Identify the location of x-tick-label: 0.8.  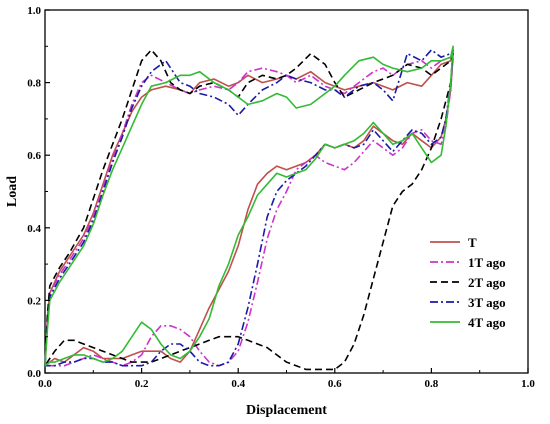
(432, 384).